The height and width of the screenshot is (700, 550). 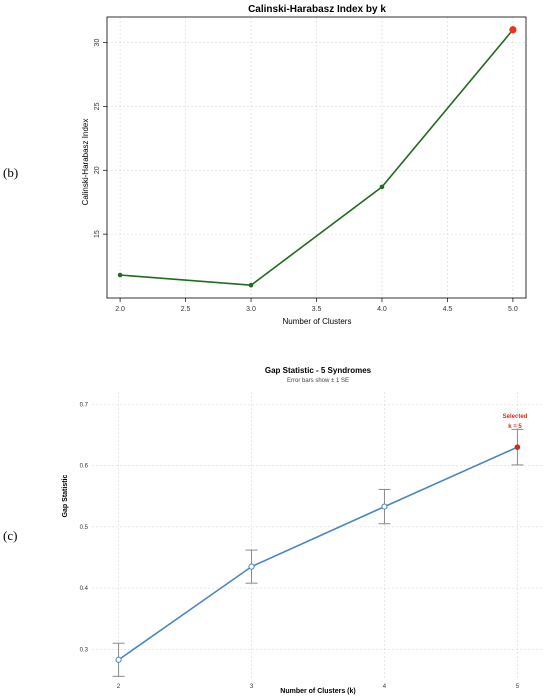 I want to click on ch-xtick-label-2: 3.0, so click(x=251, y=309).